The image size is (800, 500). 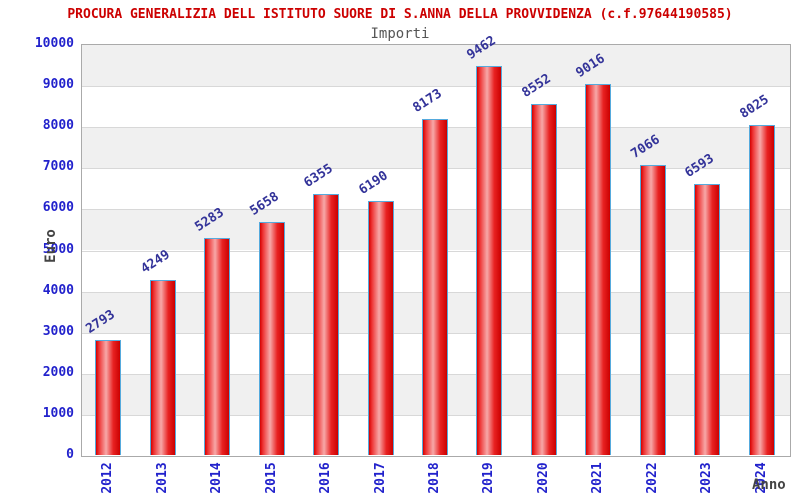 What do you see at coordinates (58, 167) in the screenshot?
I see `y-tick-label: 7000` at bounding box center [58, 167].